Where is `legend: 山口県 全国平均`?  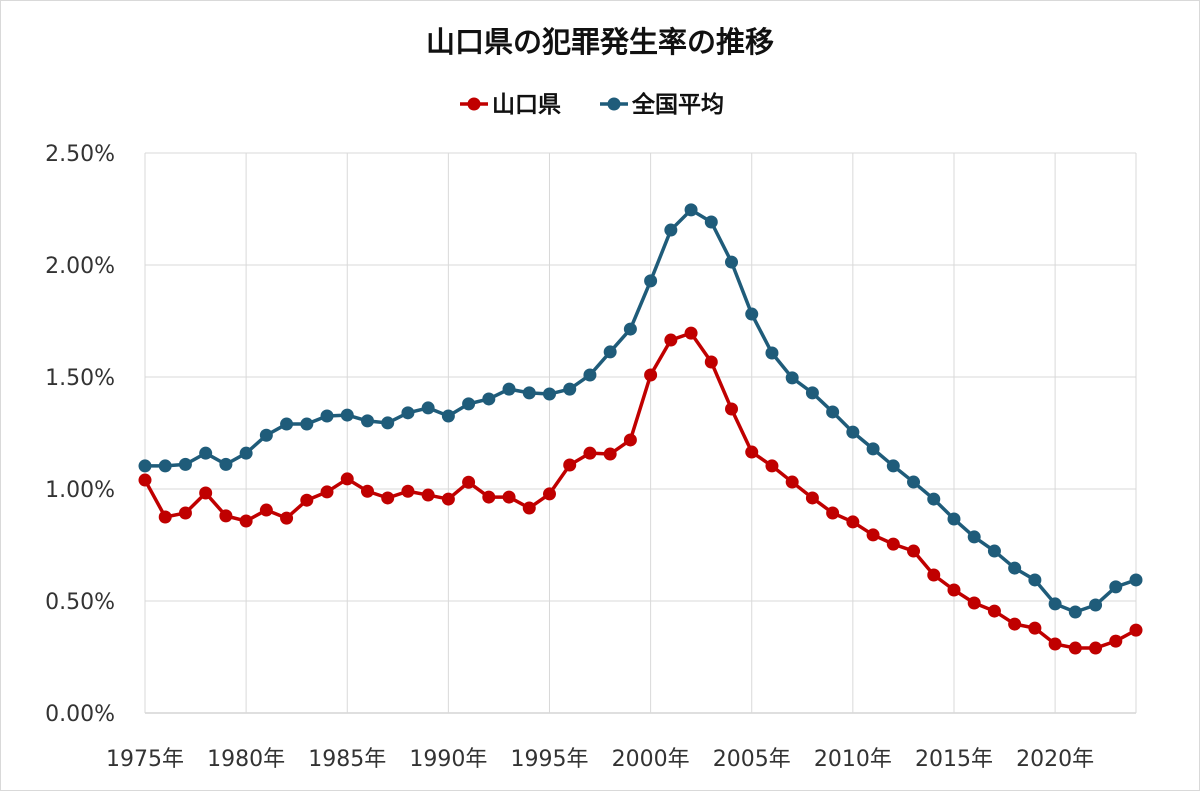 legend: 山口県 全国平均 is located at coordinates (592, 104).